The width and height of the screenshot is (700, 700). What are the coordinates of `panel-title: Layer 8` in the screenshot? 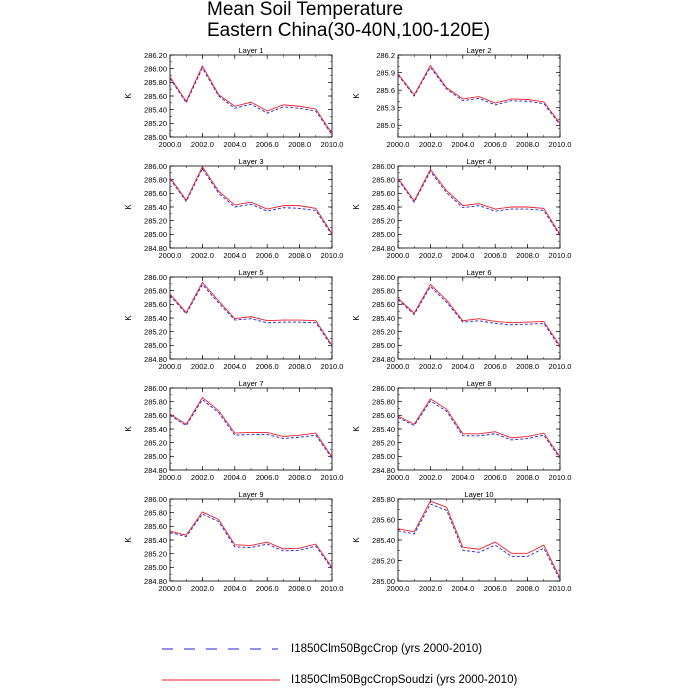 It's located at (478, 383).